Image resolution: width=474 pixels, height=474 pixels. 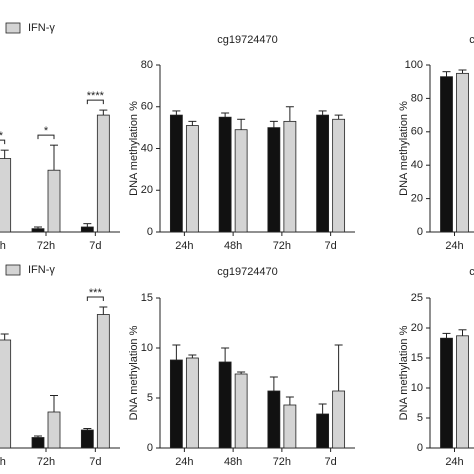 What do you see at coordinates (46, 131) in the screenshot?
I see `significance-label: *` at bounding box center [46, 131].